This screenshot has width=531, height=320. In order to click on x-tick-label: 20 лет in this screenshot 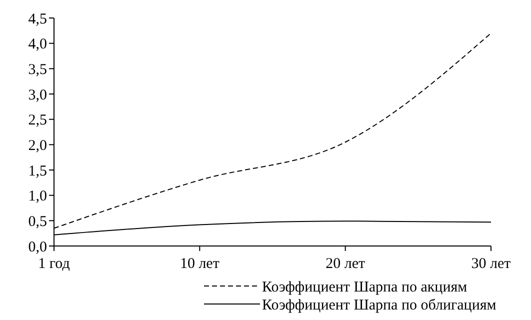, I will do `click(346, 264)`.